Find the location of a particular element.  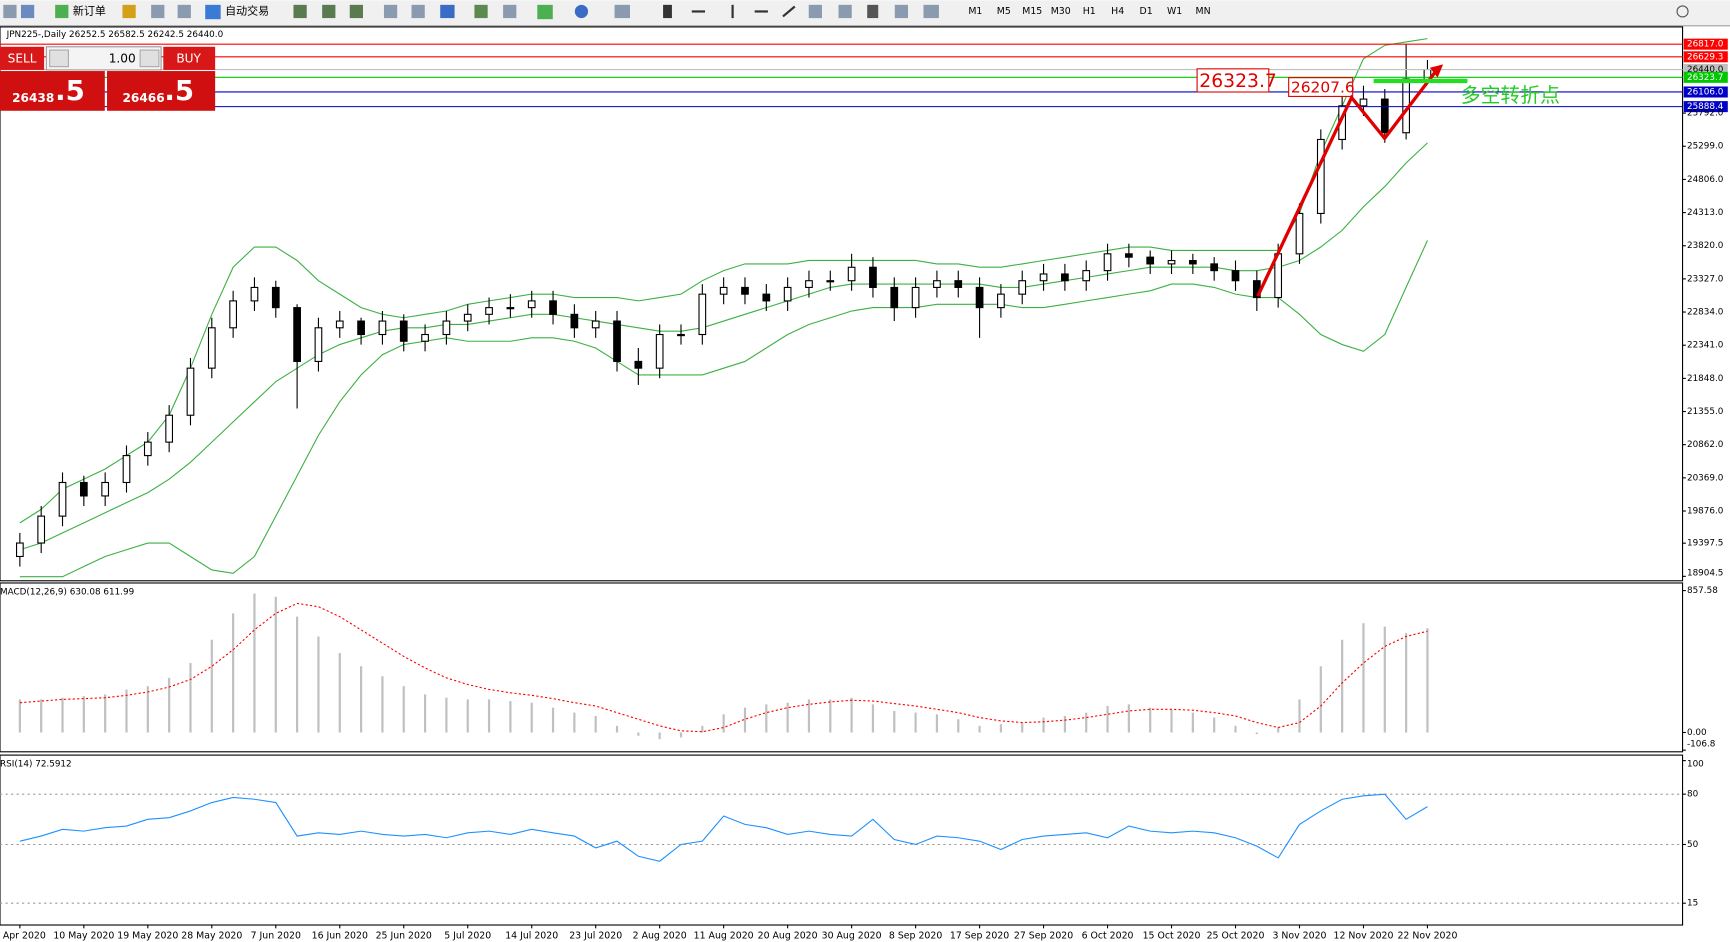

timeframe-button: D1 is located at coordinates (1146, 11).